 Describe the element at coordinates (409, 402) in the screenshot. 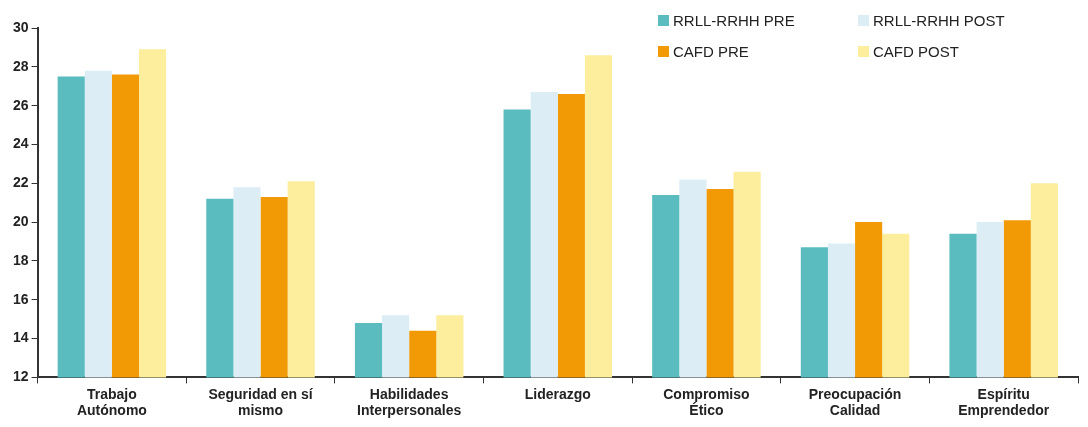

I see `x-tick-label: Habilidades Interpersonales` at that location.